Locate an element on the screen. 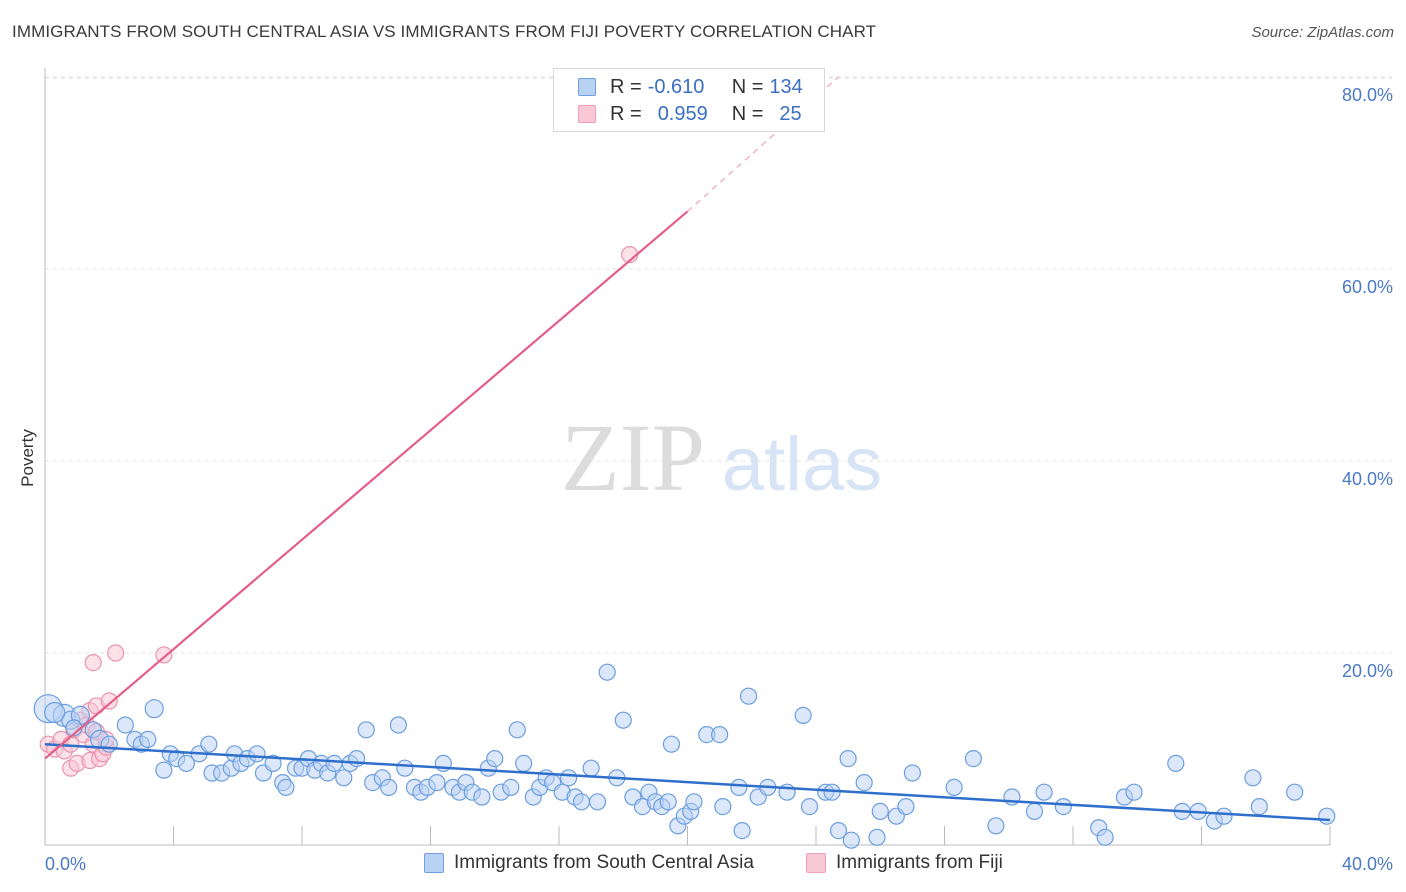 The width and height of the screenshot is (1406, 892). bottom-legend-pink: Immigrants from Fiji is located at coordinates (904, 863).